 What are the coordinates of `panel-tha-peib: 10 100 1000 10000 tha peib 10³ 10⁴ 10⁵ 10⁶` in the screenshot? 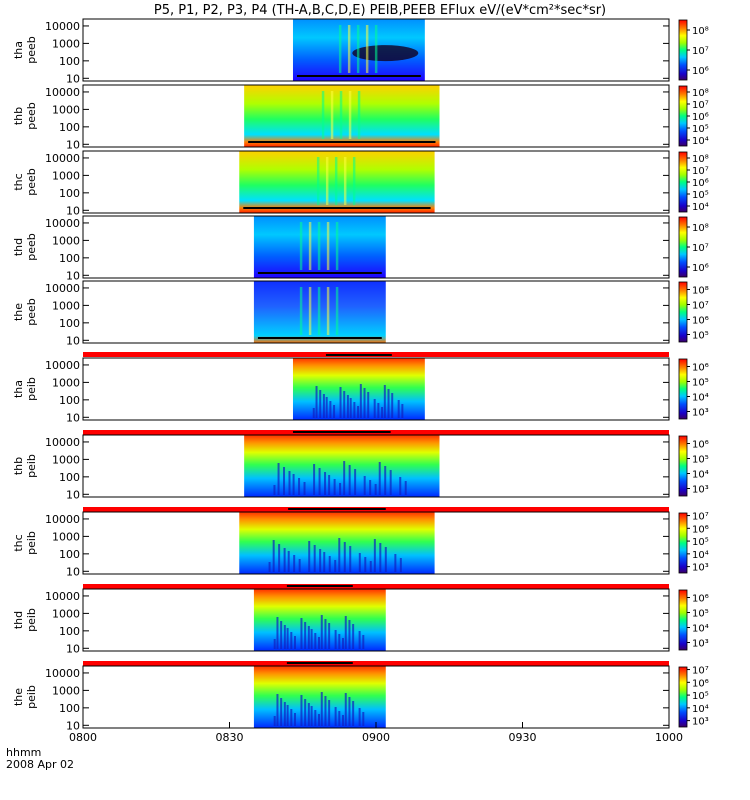 It's located at (360, 389).